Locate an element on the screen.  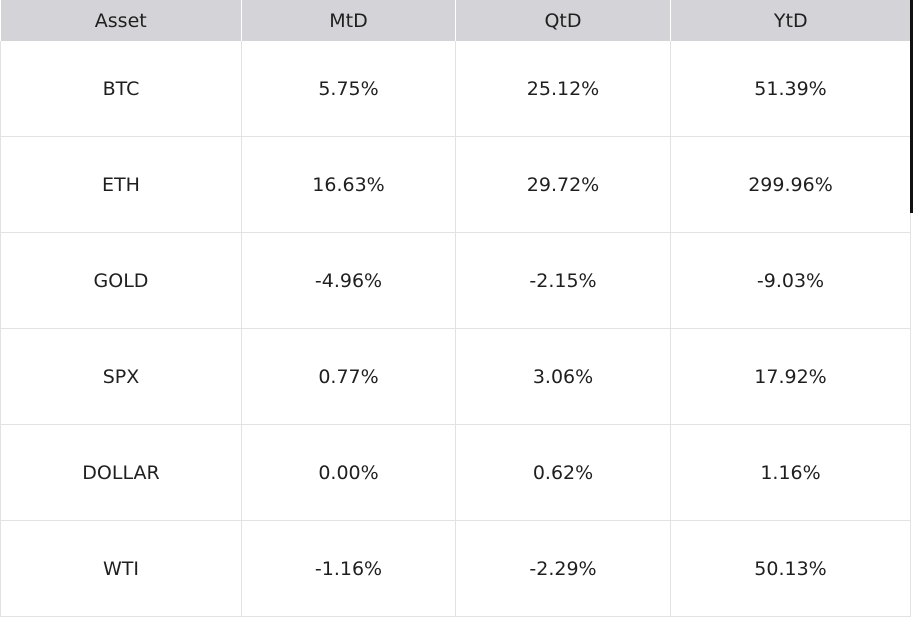
cell-asset: DOLLAR is located at coordinates (121, 472).